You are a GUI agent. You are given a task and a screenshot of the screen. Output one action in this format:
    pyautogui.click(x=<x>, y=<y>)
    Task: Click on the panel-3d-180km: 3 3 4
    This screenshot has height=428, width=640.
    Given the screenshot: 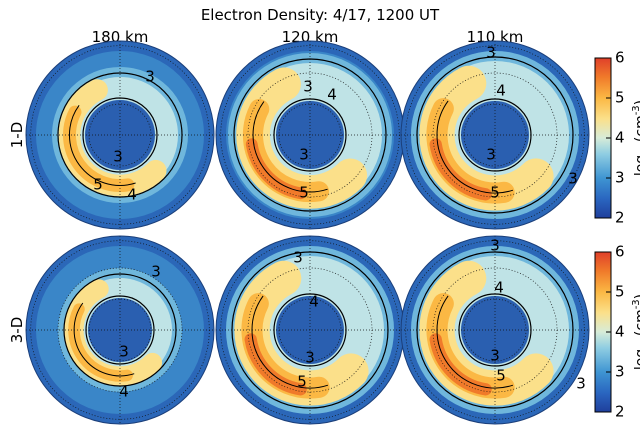 What is the action you would take?
    pyautogui.click(x=120, y=330)
    